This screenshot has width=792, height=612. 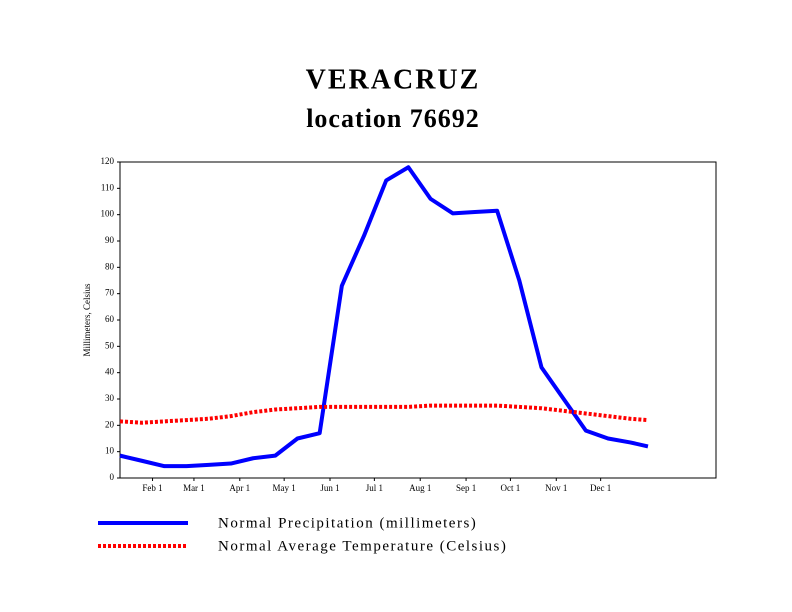 What do you see at coordinates (110, 398) in the screenshot?
I see `y-tick-label: 30` at bounding box center [110, 398].